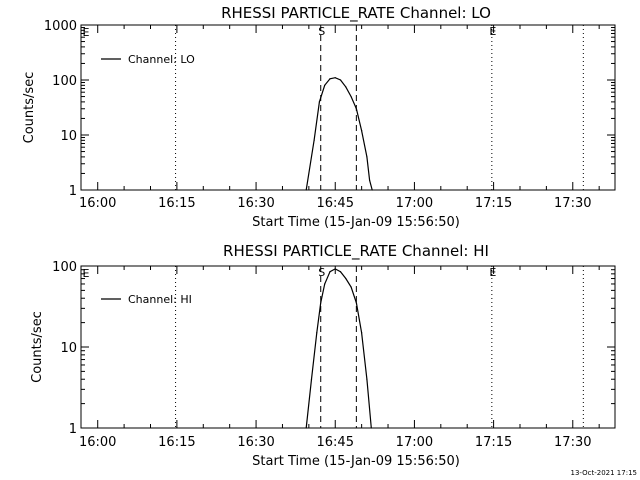  I want to click on chart-title: RHESSI PARTICLE_RATE Channel: HI, so click(356, 251).